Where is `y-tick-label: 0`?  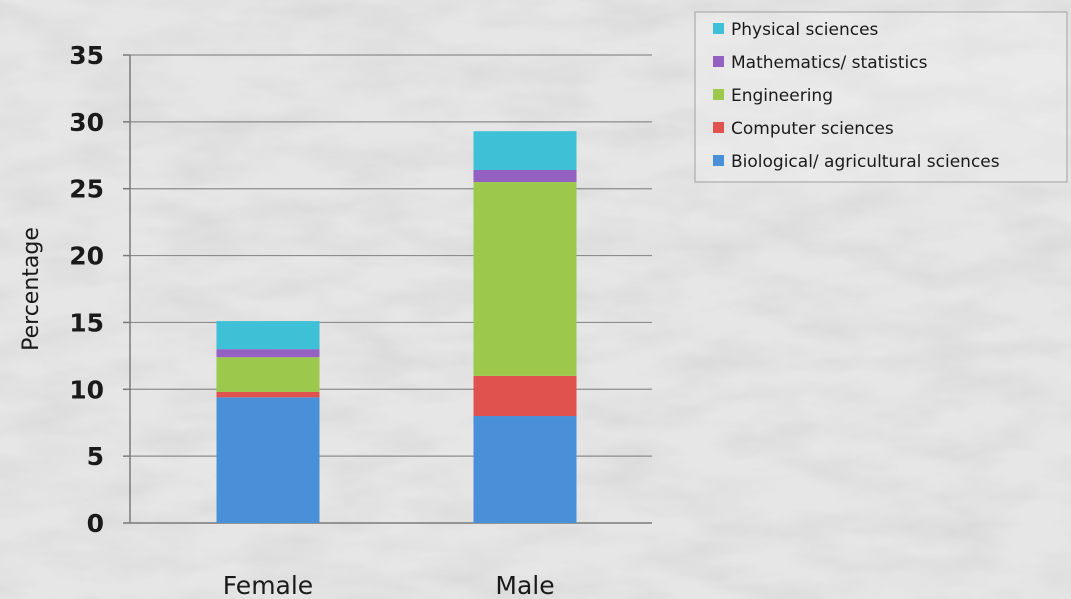 y-tick-label: 0 is located at coordinates (95, 523).